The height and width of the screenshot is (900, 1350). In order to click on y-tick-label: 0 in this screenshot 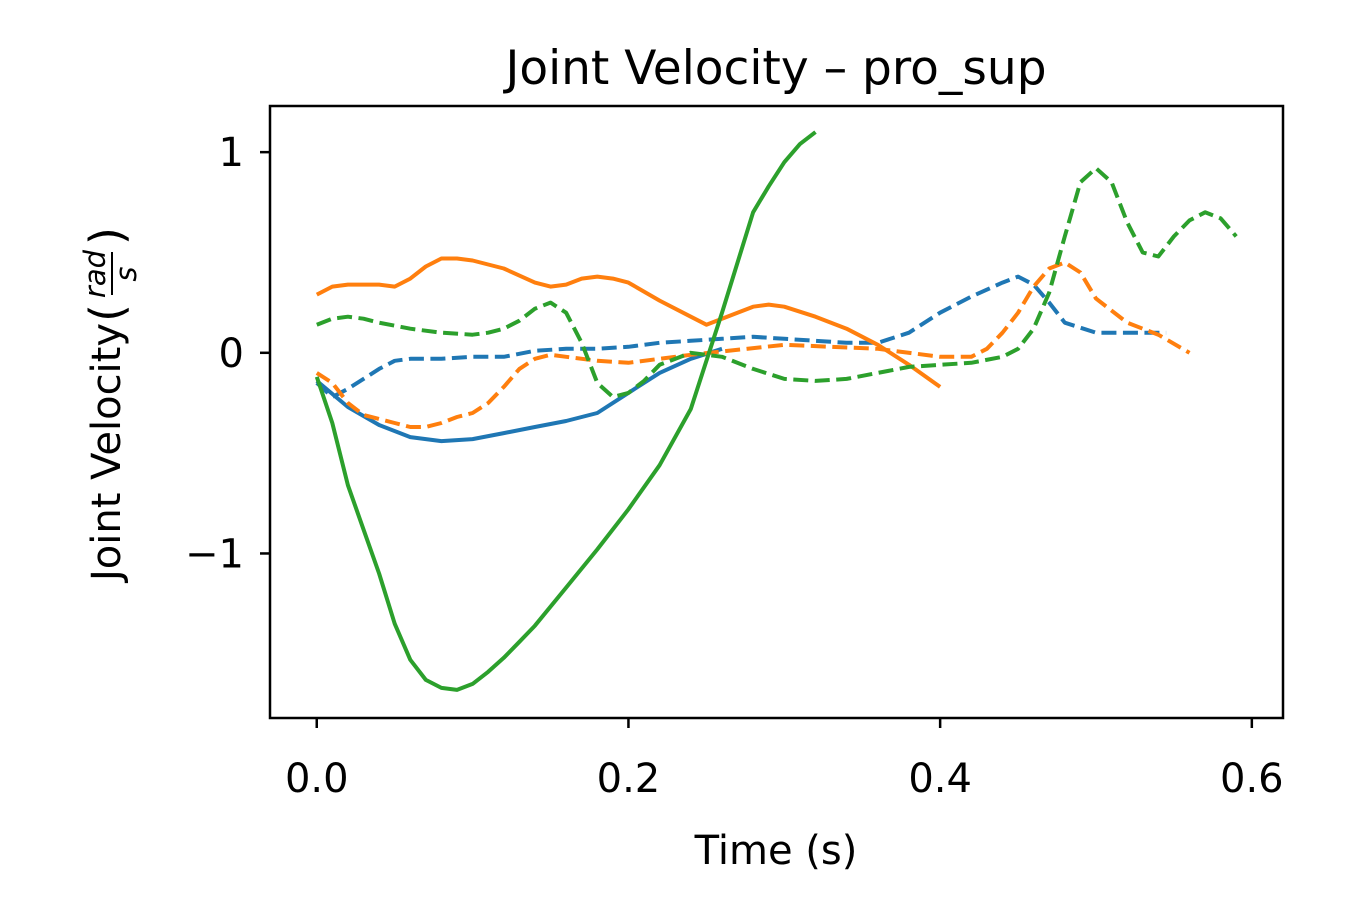, I will do `click(231, 354)`.